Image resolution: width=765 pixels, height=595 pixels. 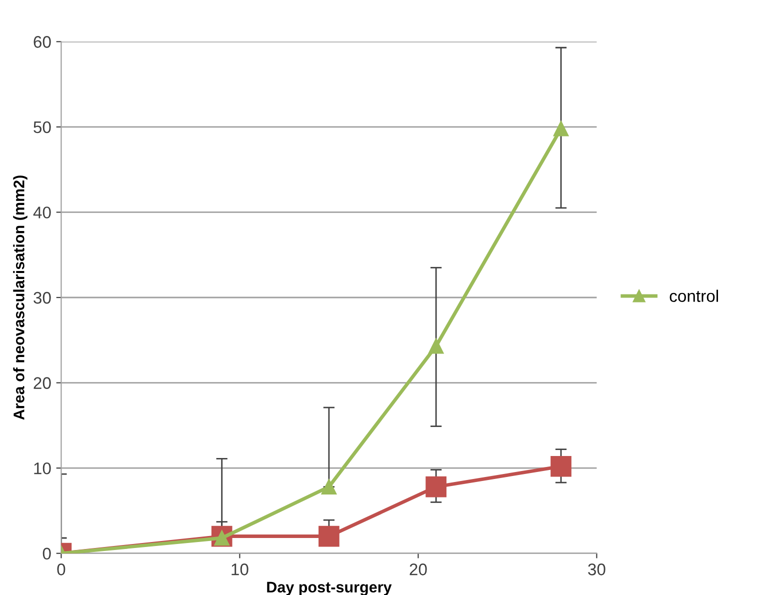 I want to click on x-tick-label: 30, so click(x=597, y=570).